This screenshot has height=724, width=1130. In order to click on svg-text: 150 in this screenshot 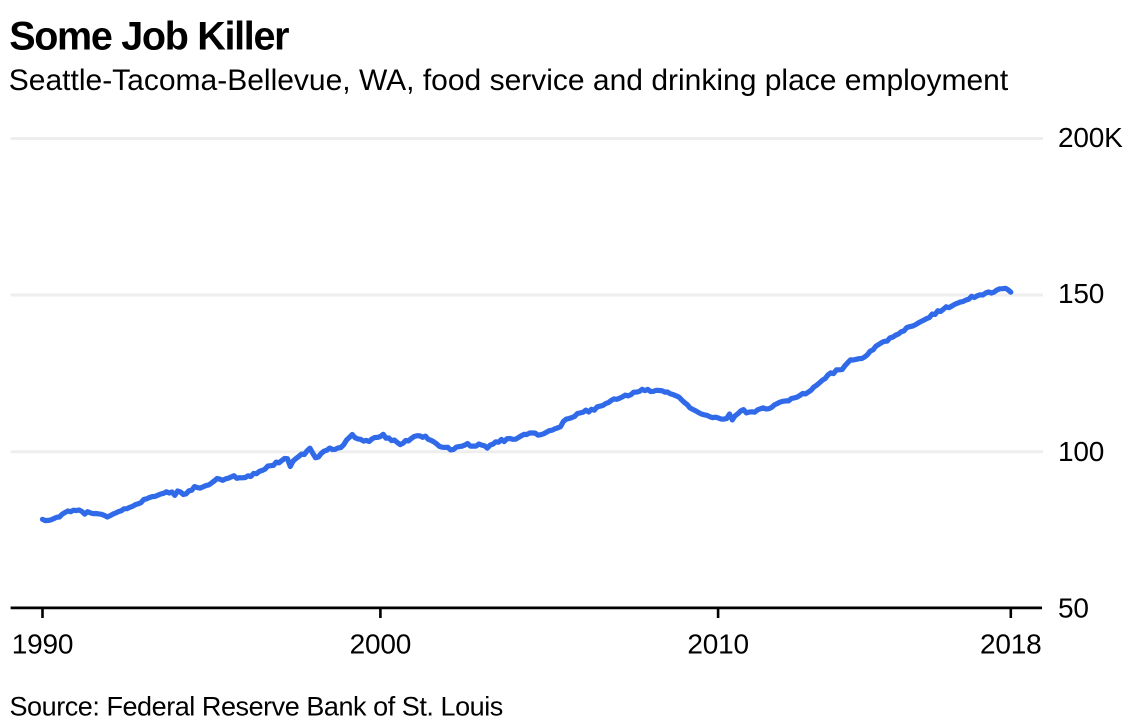, I will do `click(1081, 293)`.